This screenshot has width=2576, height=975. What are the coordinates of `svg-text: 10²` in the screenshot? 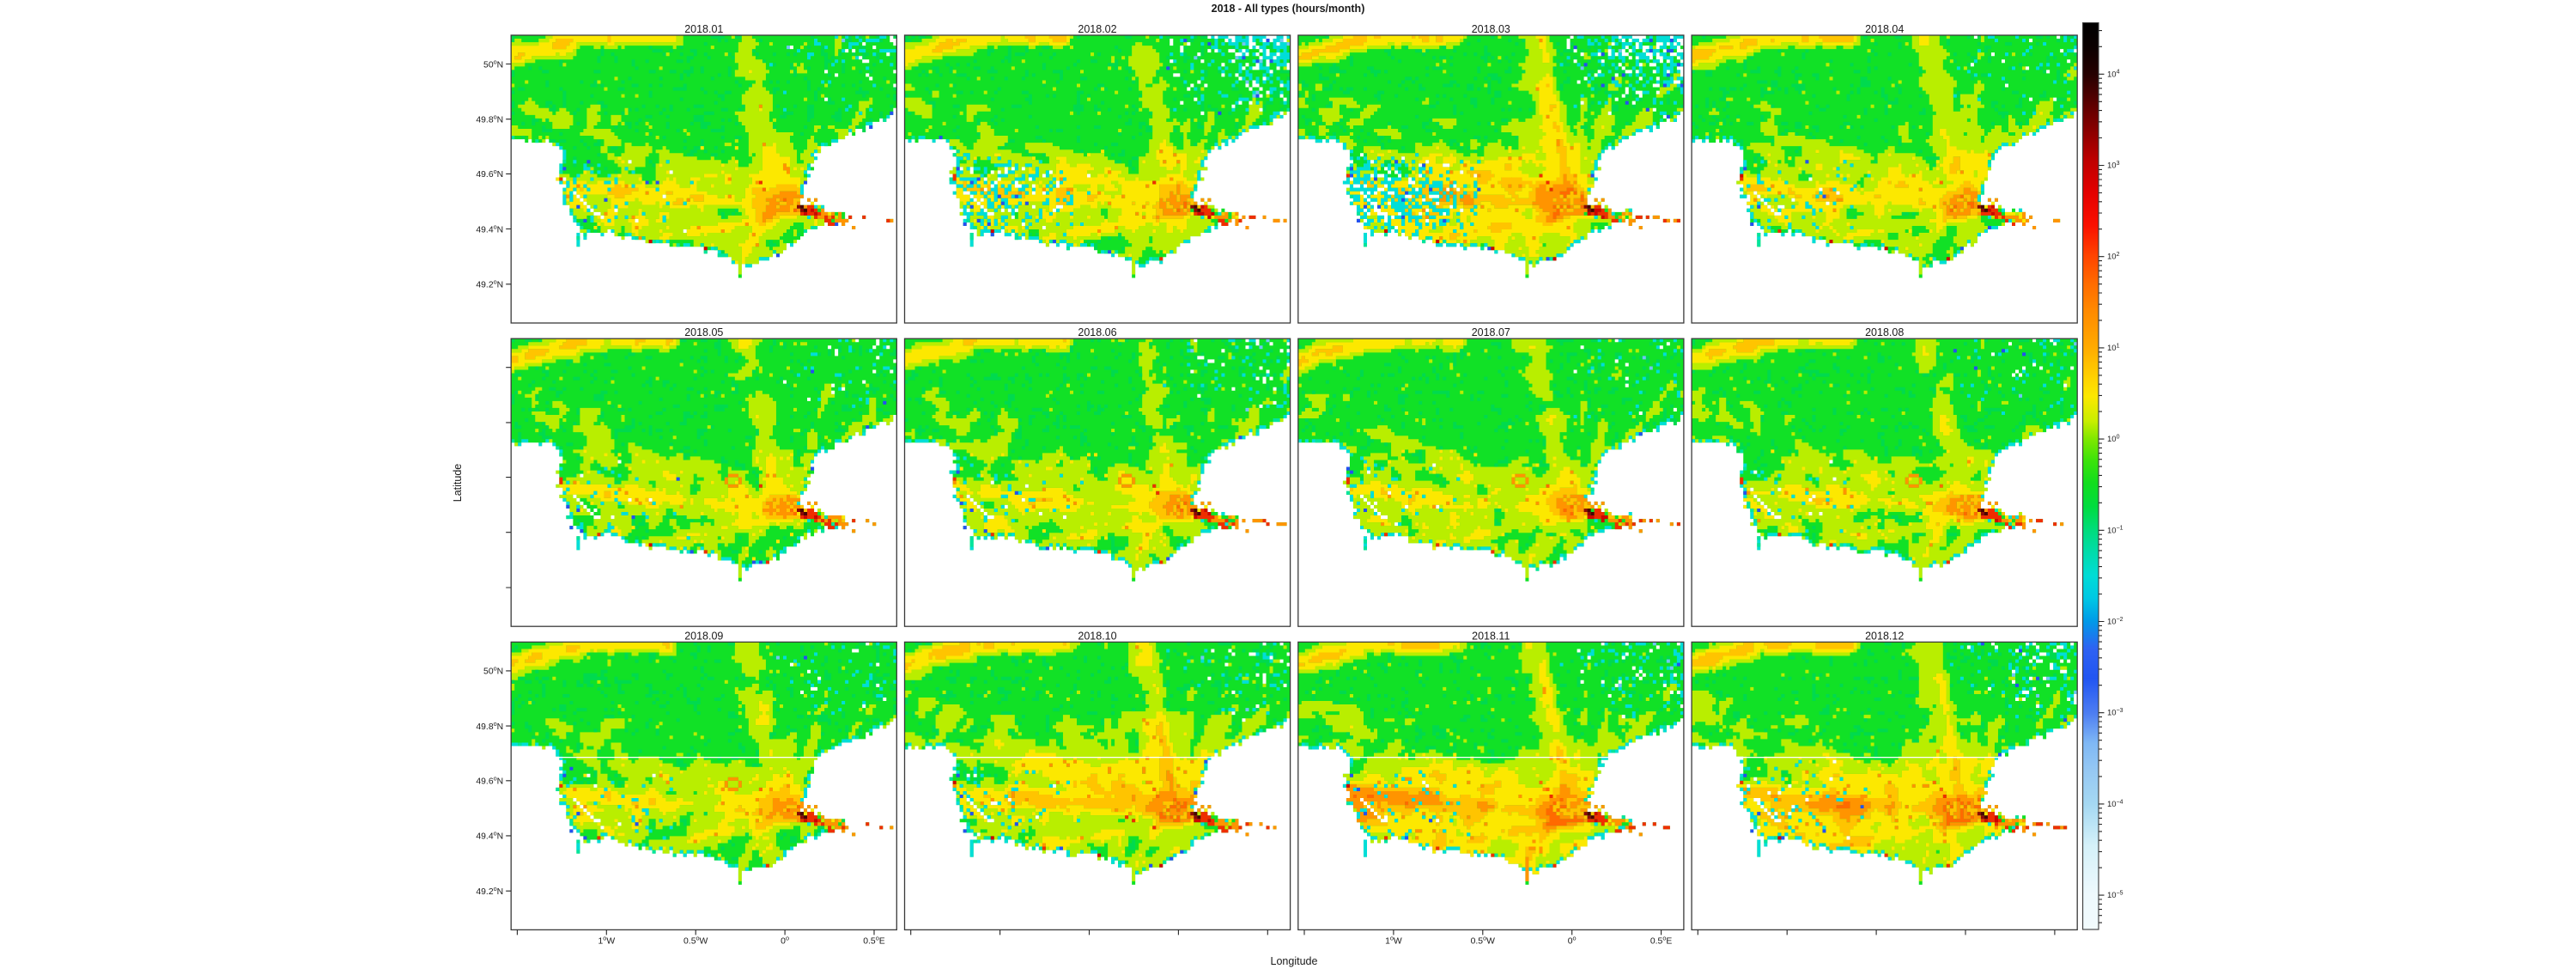 It's located at (2113, 257).